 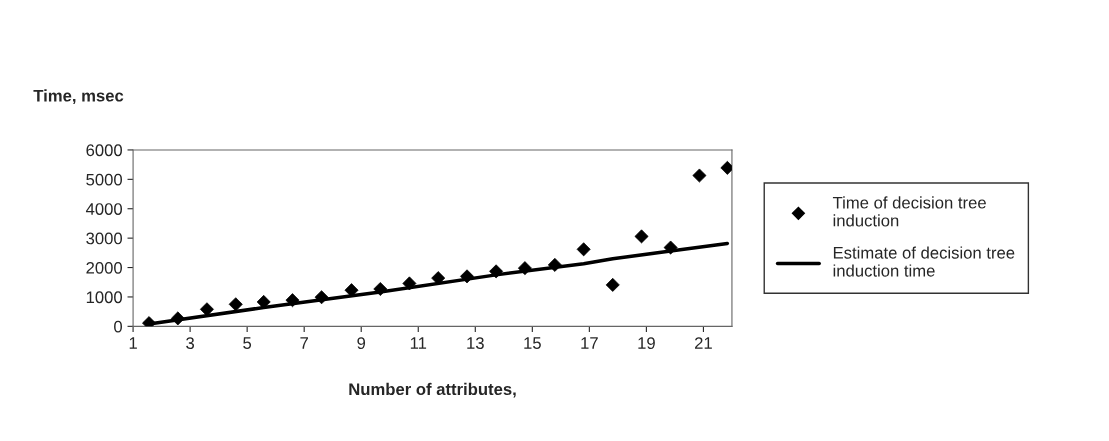 What do you see at coordinates (924, 261) in the screenshot?
I see `legend-label: Estimate of decision tree induction time` at bounding box center [924, 261].